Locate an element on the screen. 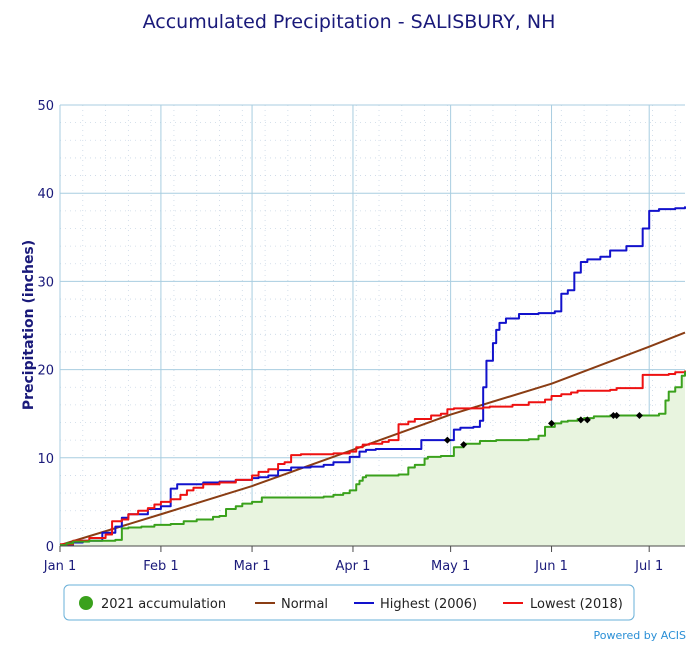 The width and height of the screenshot is (697, 645). x-tick-label: Mar 1 is located at coordinates (252, 566).